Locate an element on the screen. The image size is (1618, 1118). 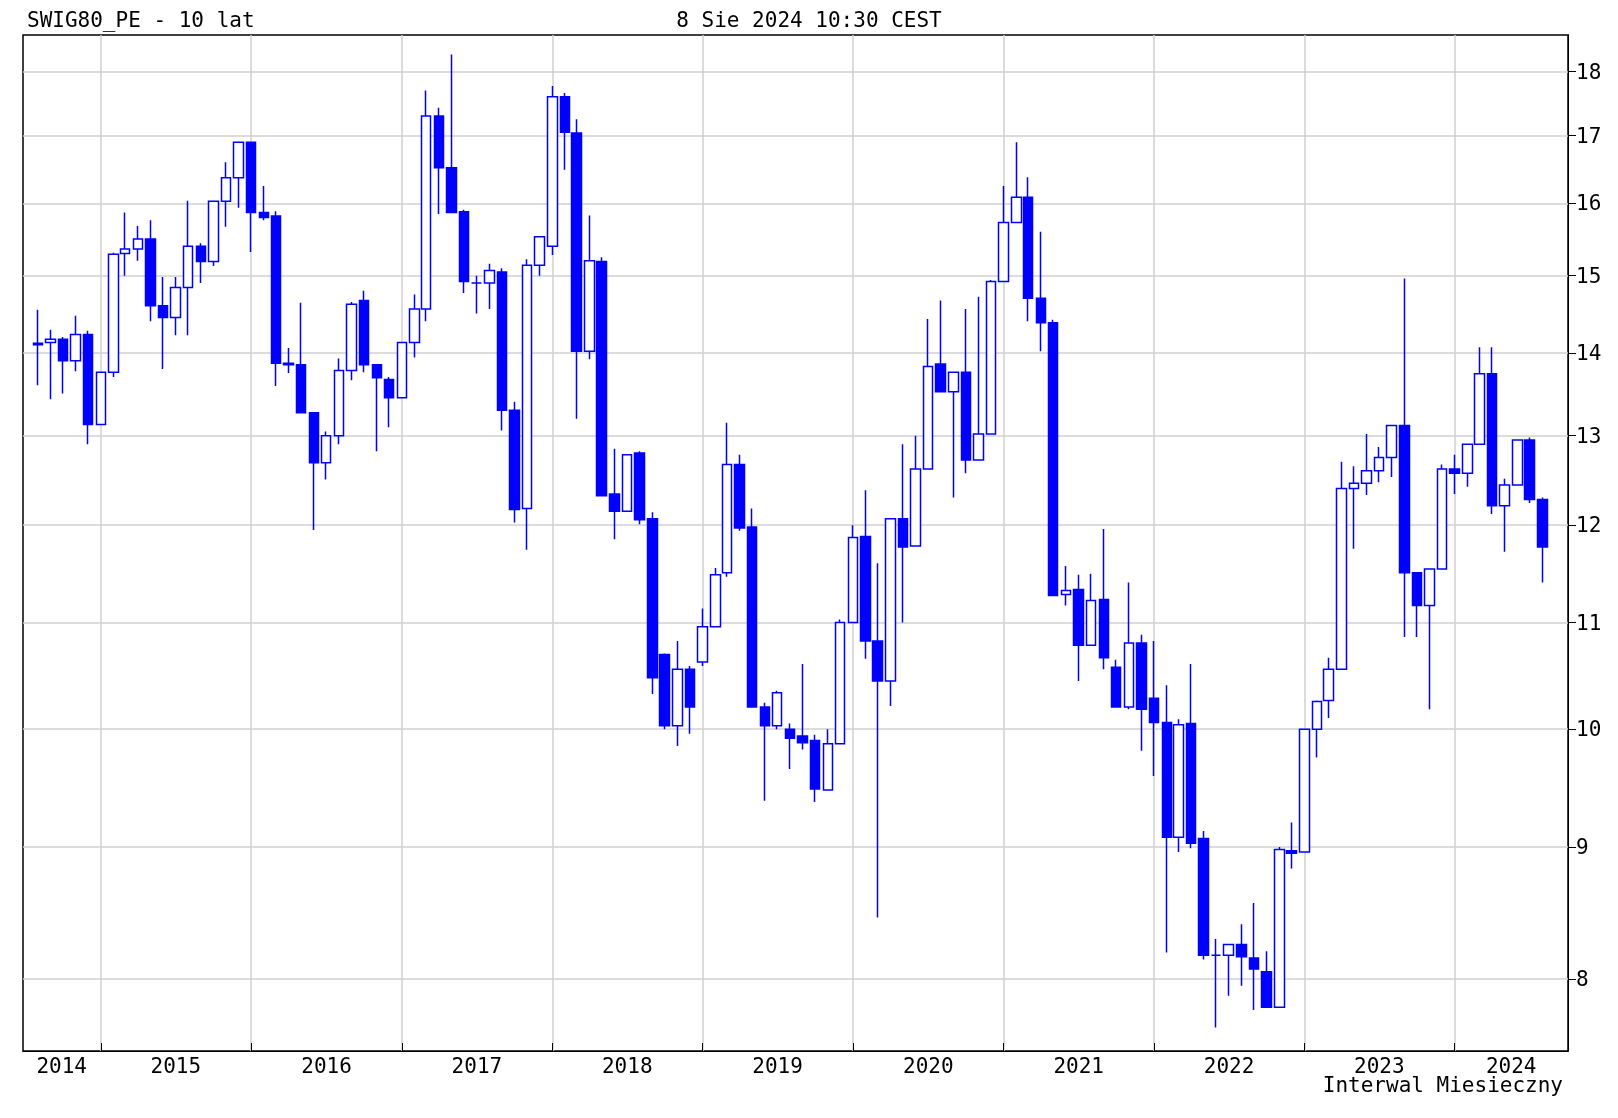
y-tick-label: 8 is located at coordinates (1582, 978).